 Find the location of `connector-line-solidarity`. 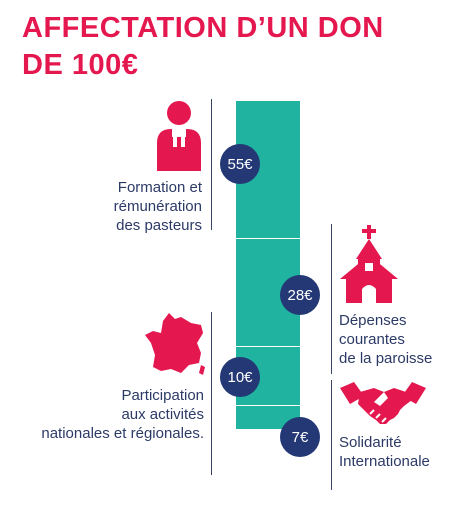

connector-line-solidarity is located at coordinates (331, 435).